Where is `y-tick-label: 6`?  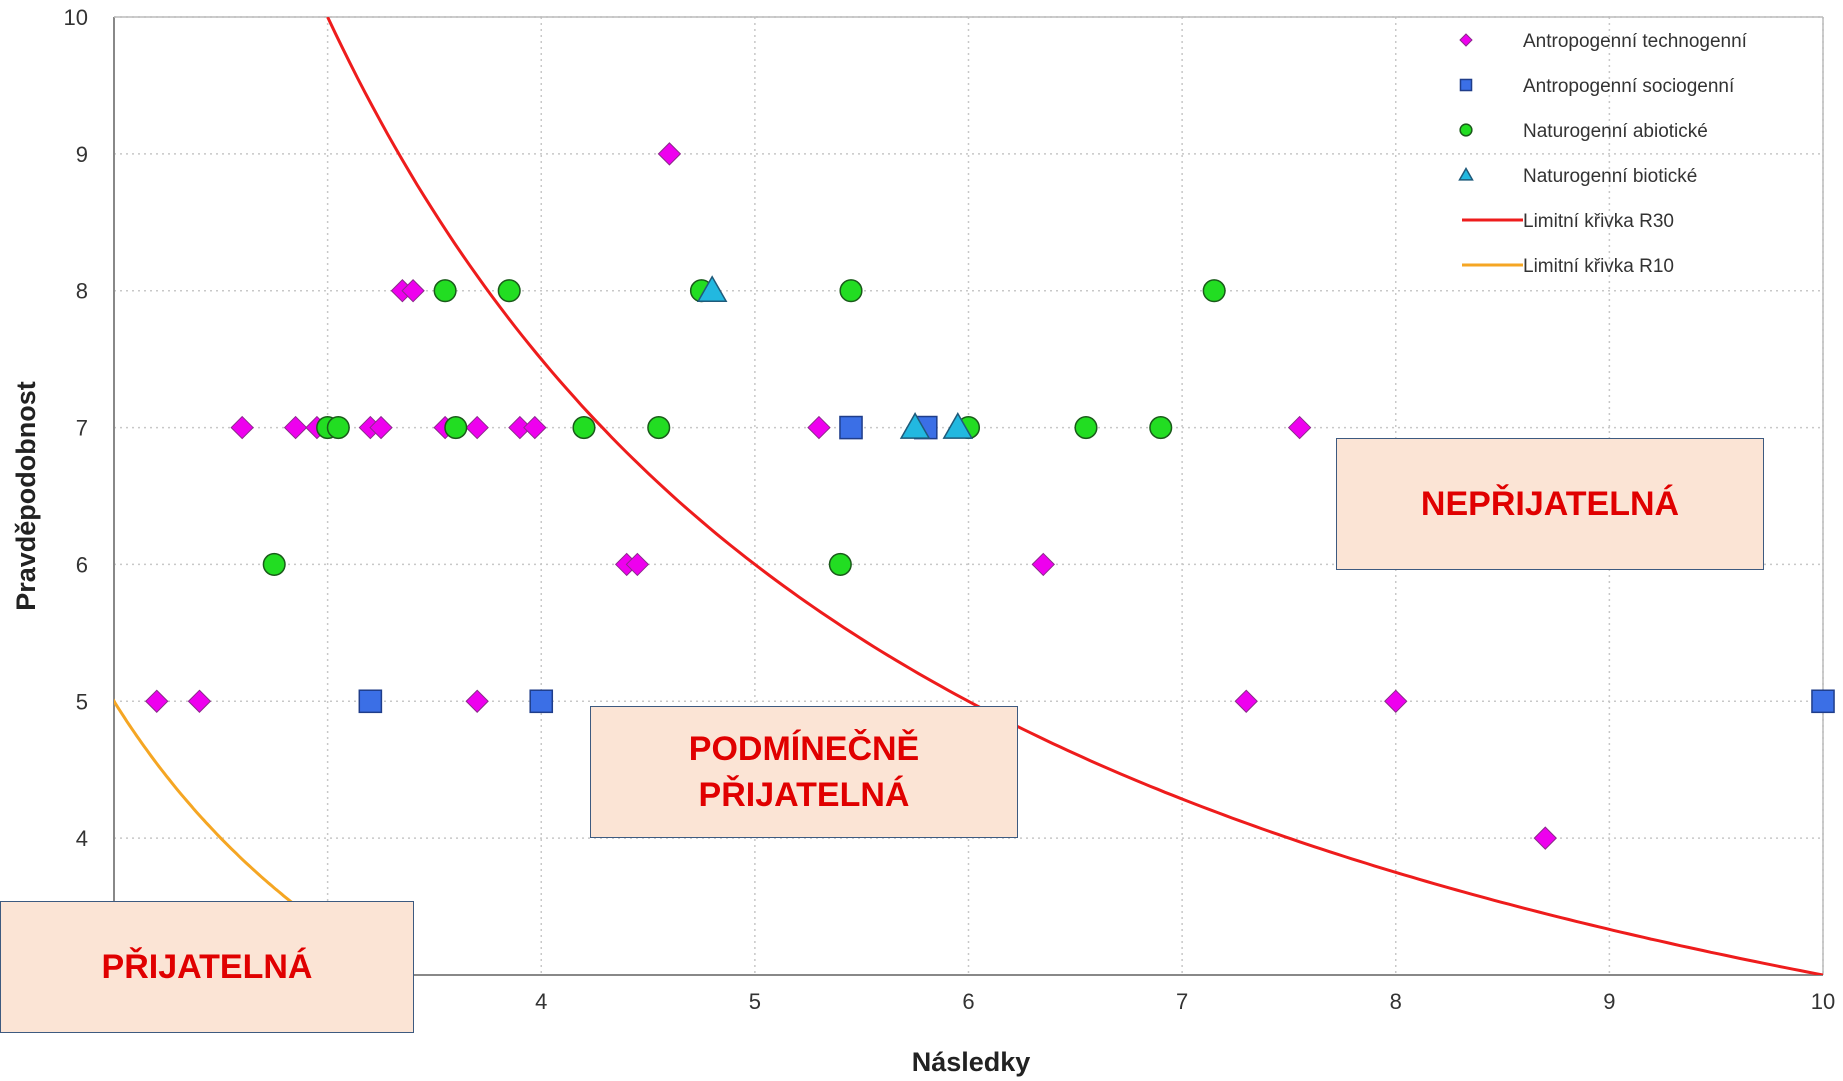
y-tick-label: 6 is located at coordinates (82, 564).